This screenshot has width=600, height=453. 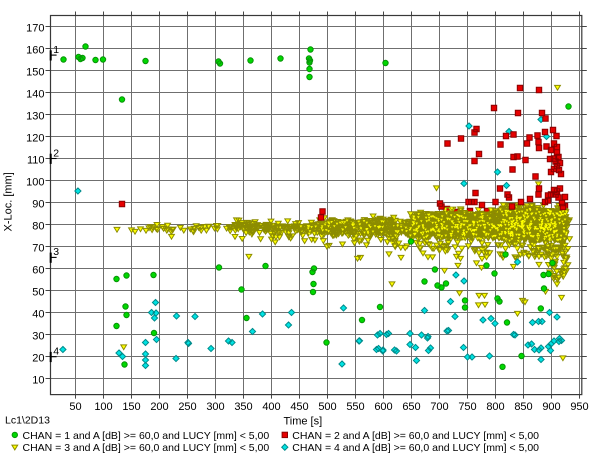 I want to click on svg-text: 500, so click(x=327, y=407).